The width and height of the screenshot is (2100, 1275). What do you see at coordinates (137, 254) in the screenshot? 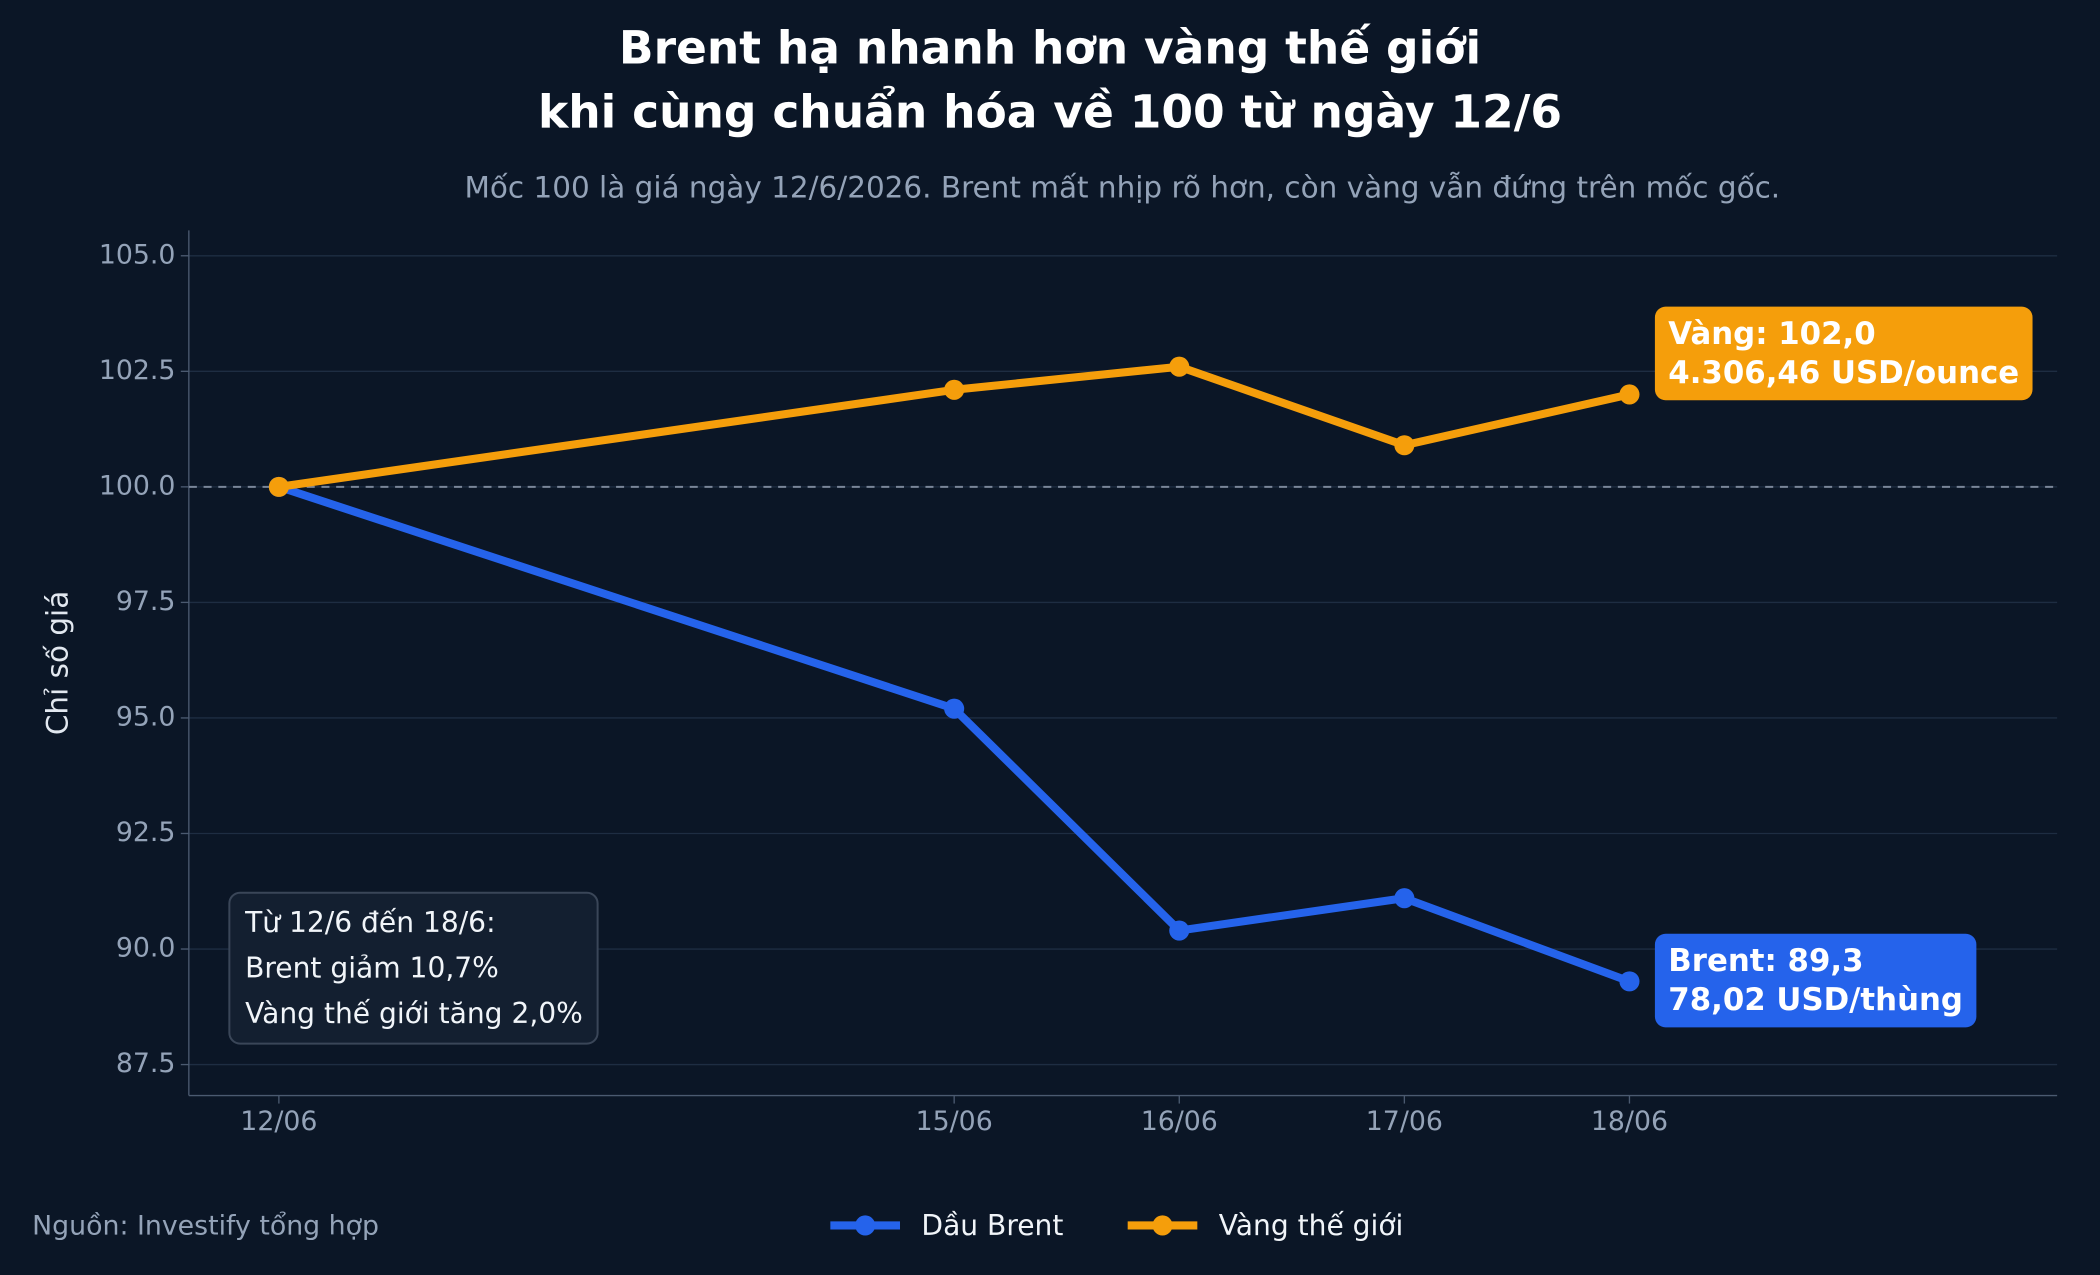
I see `y-tick-label: 105.0` at bounding box center [137, 254].